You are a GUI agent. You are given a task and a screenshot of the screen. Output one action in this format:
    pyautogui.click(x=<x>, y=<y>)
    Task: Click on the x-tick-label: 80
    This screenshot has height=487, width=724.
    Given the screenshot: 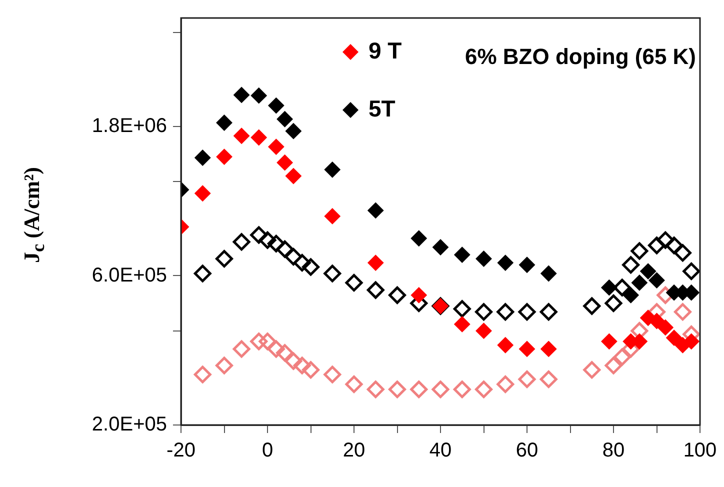 What is the action you would take?
    pyautogui.click(x=613, y=451)
    